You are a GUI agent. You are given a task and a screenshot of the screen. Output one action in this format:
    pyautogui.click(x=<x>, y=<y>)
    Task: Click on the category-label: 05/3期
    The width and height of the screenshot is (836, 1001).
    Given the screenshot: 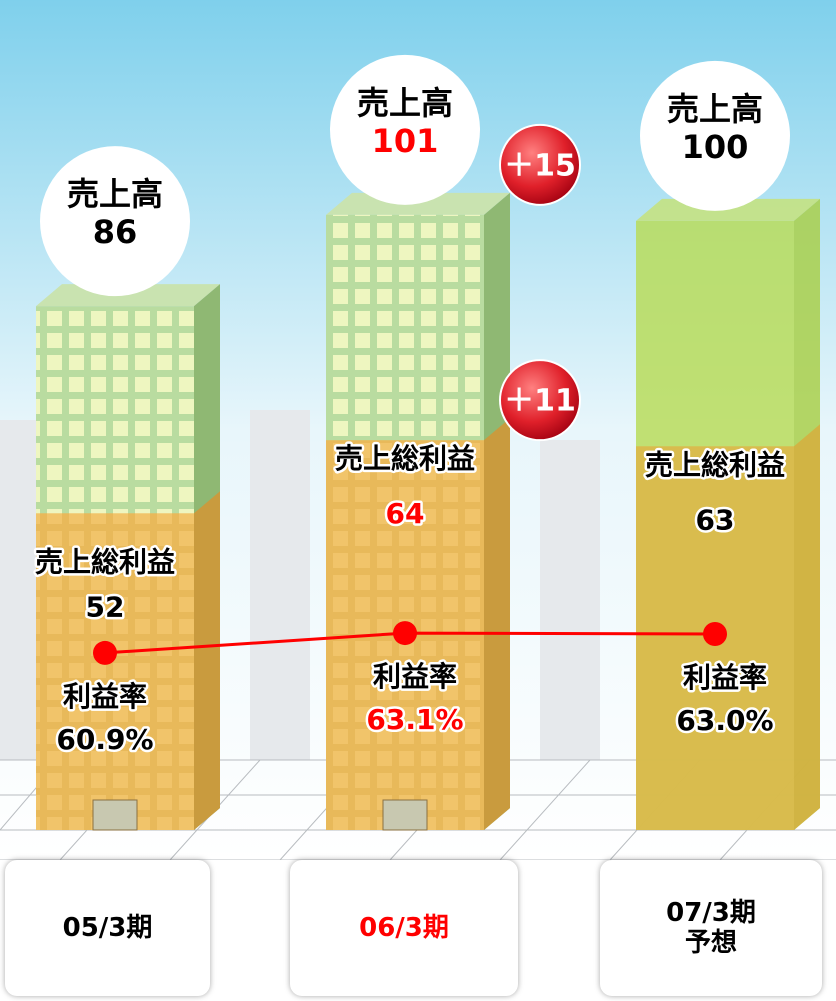 What is the action you would take?
    pyautogui.click(x=107, y=928)
    